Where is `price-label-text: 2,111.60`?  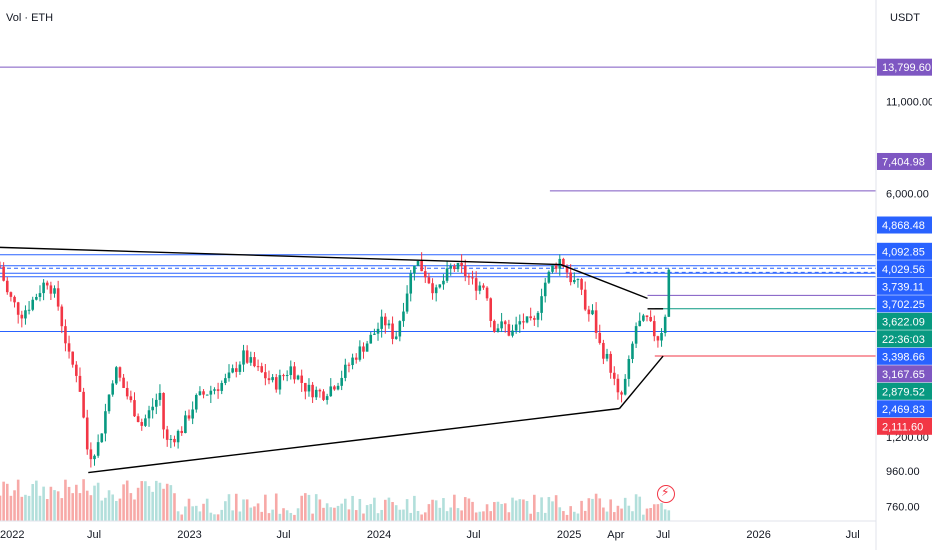
price-label-text: 2,111.60 is located at coordinates (902, 427).